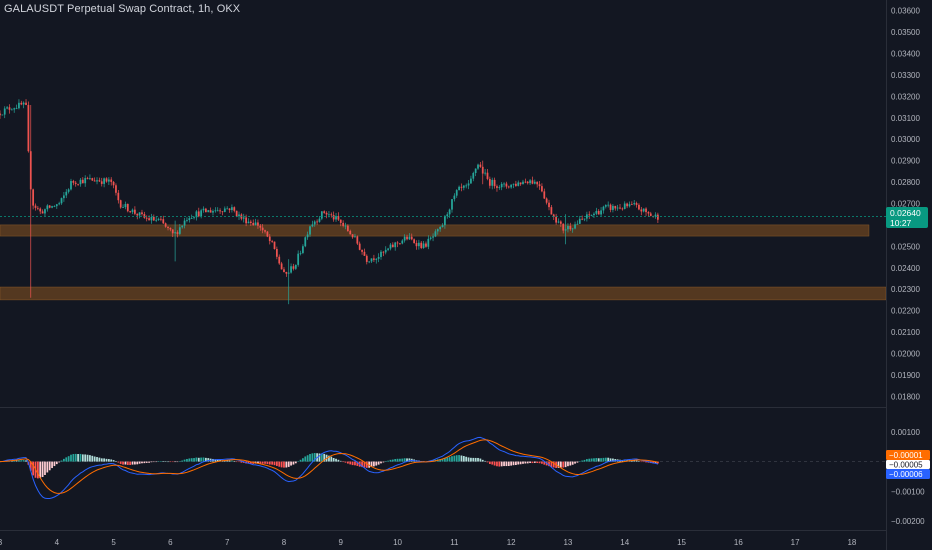 This screenshot has width=932, height=550. I want to click on current-price-value: 0.02640, so click(905, 213).